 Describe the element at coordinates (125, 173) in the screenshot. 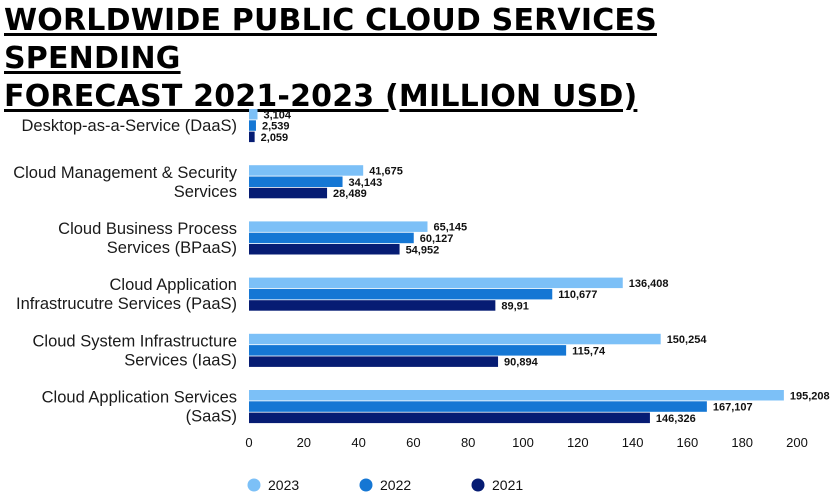

I see `category-label: Cloud Management & Security` at that location.